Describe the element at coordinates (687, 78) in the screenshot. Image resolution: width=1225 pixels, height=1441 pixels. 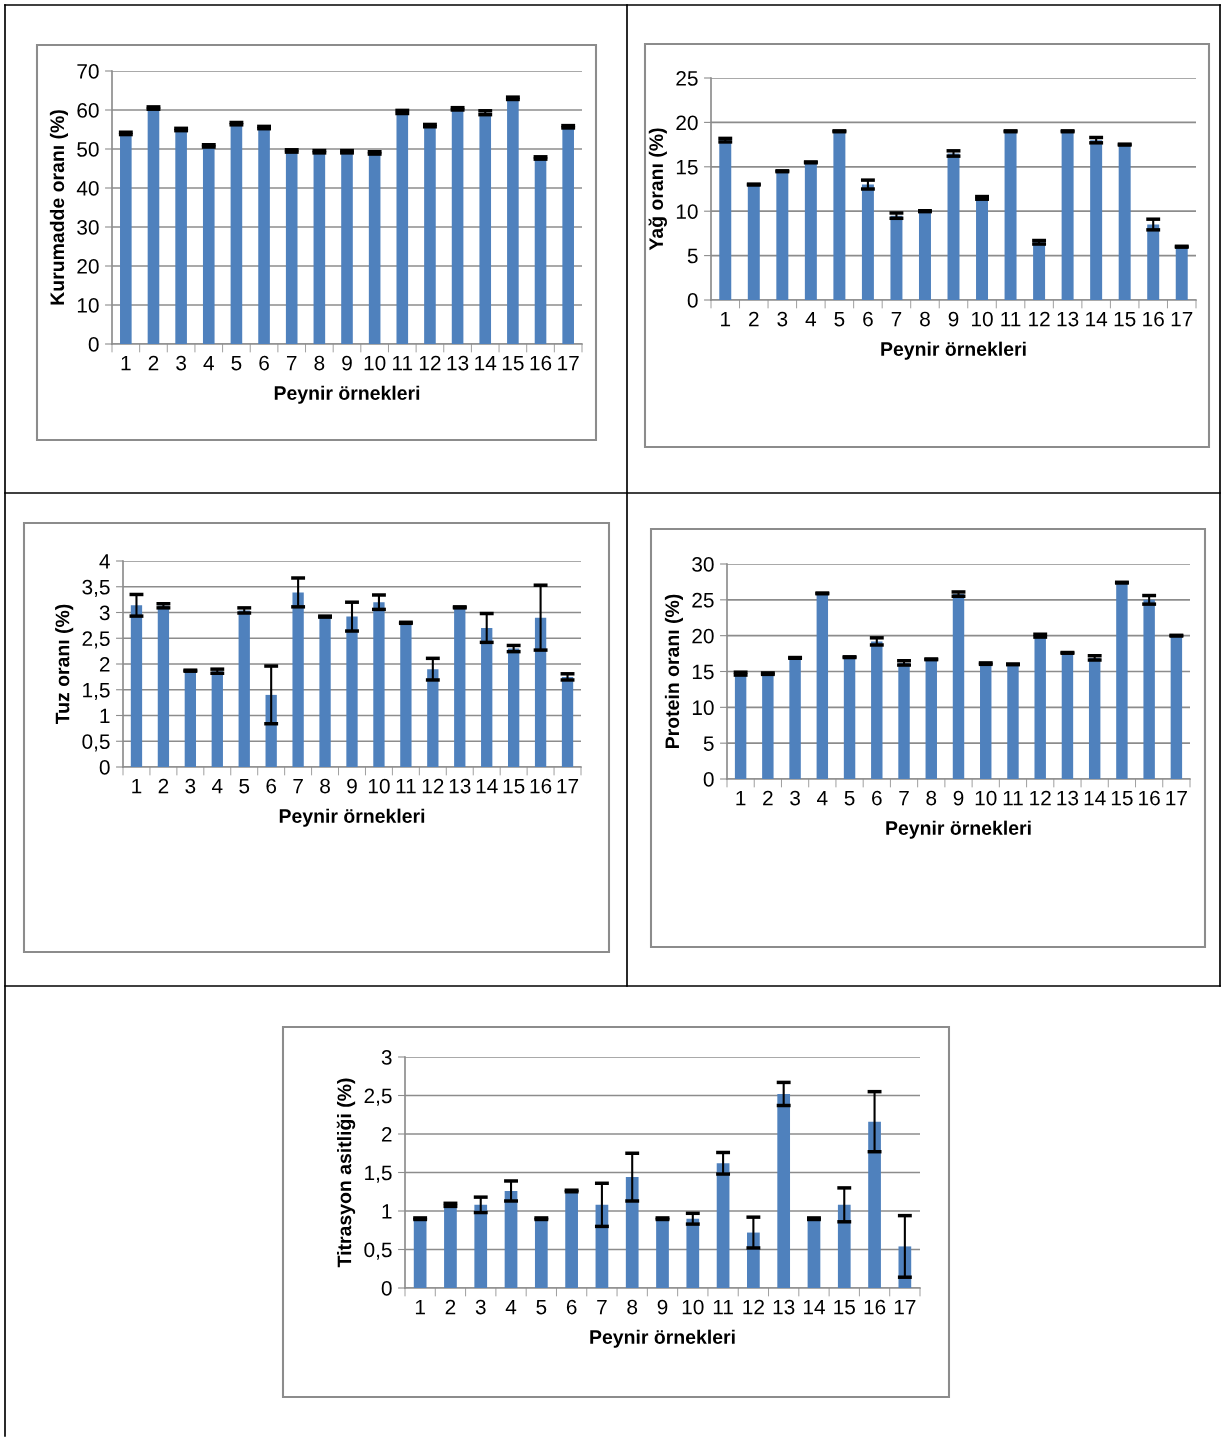
I see `y-tick-label: 25` at that location.